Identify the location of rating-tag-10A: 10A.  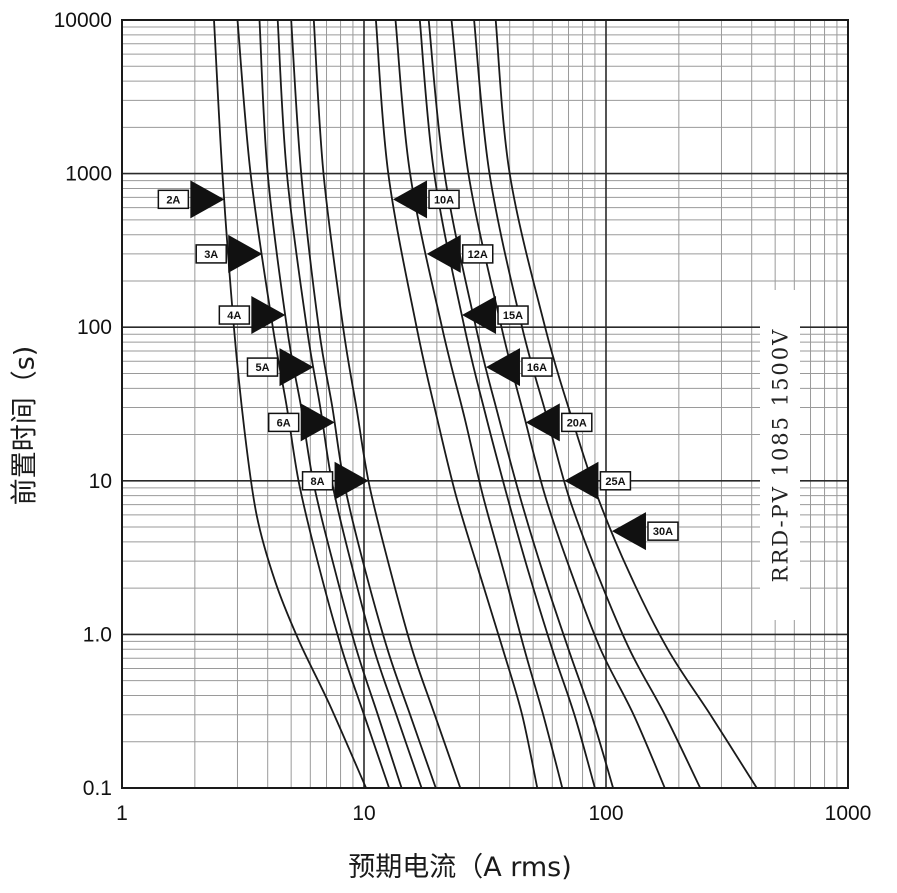
(426, 199).